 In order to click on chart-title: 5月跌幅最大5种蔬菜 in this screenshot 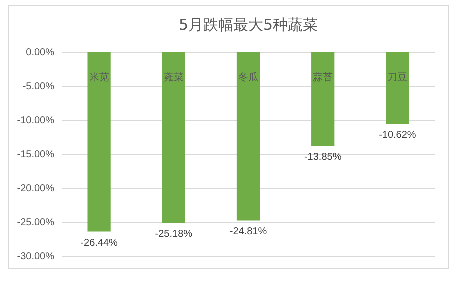, I will do `click(248, 25)`.